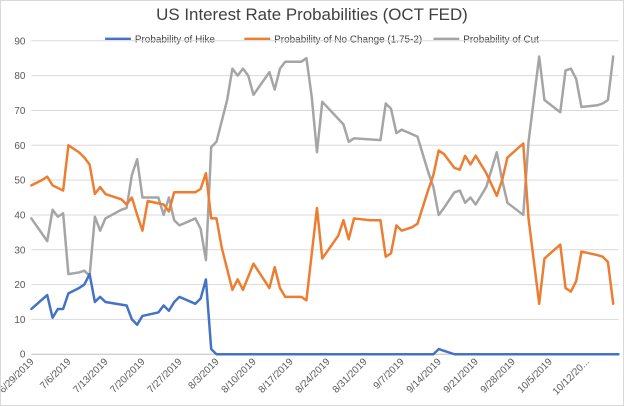 The height and width of the screenshot is (406, 624). Describe the element at coordinates (313, 375) in the screenshot. I see `x-tick-label: 8/24/2019` at that location.